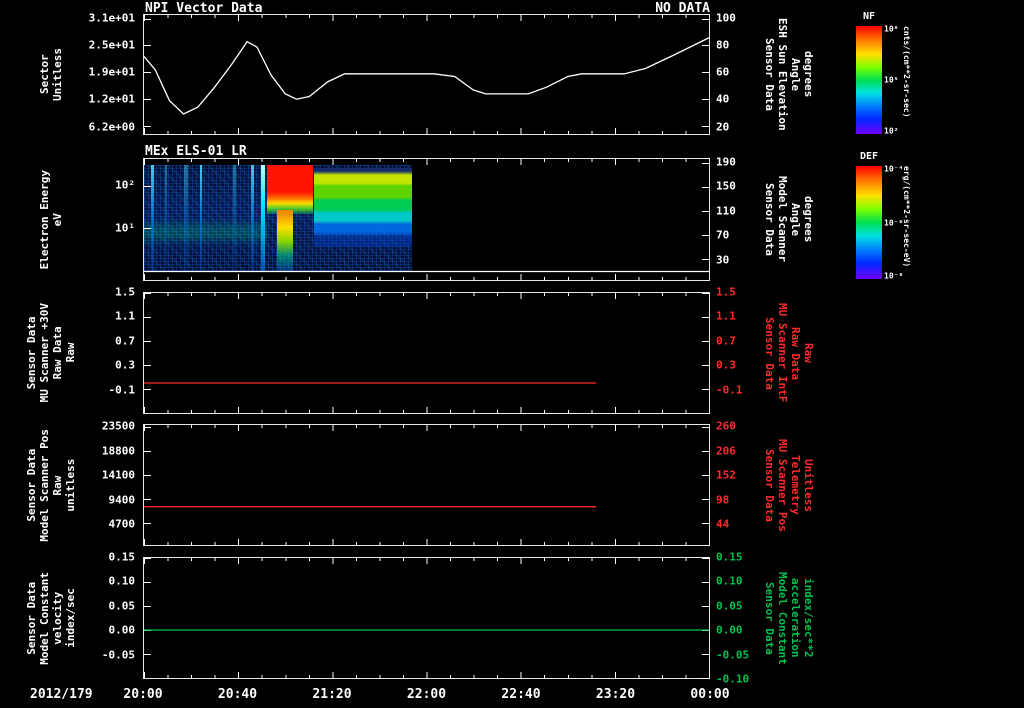 The height and width of the screenshot is (708, 1024). Describe the element at coordinates (204, 8) in the screenshot. I see `page-title: NPI Vector Data` at that location.